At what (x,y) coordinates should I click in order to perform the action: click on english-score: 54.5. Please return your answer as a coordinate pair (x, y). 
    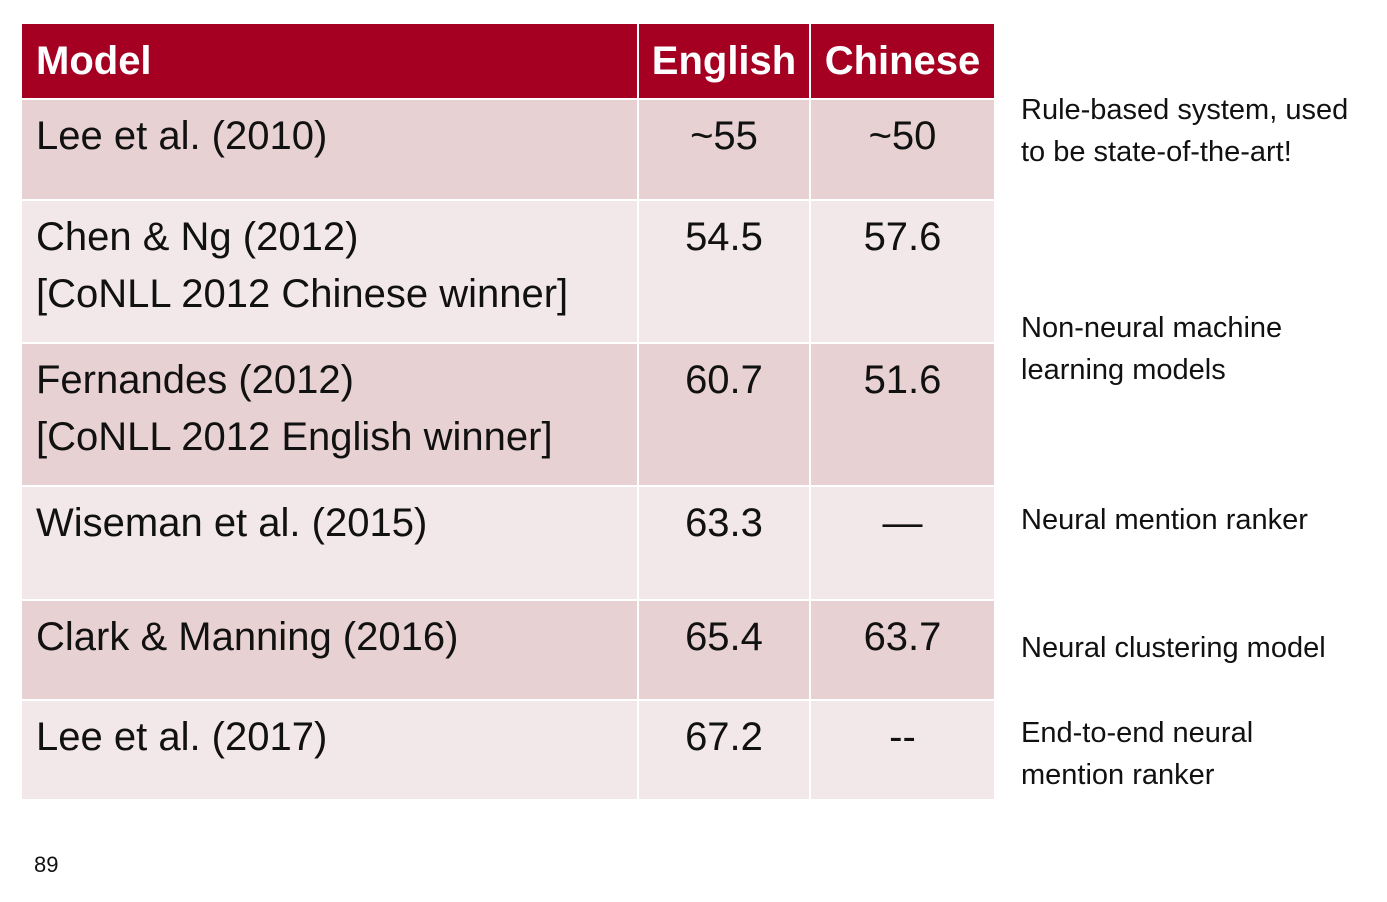
    Looking at the image, I should click on (724, 271).